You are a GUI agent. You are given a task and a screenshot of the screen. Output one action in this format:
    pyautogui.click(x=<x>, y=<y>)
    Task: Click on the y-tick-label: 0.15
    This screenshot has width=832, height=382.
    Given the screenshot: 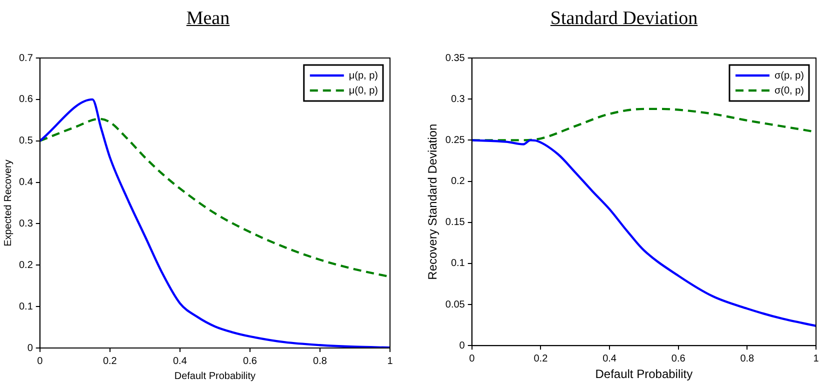 What is the action you would take?
    pyautogui.click(x=455, y=222)
    